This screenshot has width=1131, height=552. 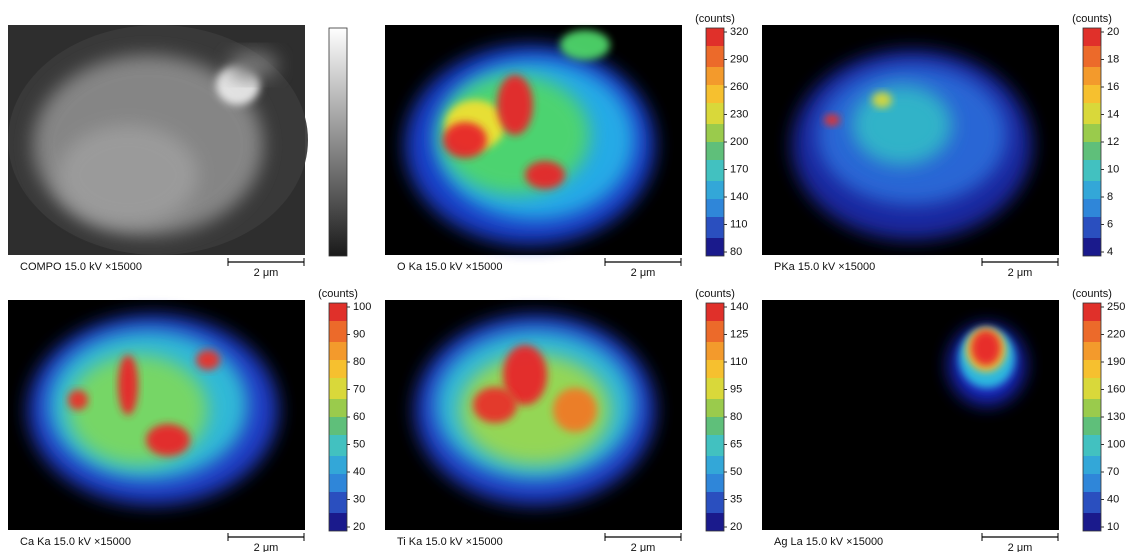 What do you see at coordinates (359, 334) in the screenshot?
I see `colorbar-tick-label: 90` at bounding box center [359, 334].